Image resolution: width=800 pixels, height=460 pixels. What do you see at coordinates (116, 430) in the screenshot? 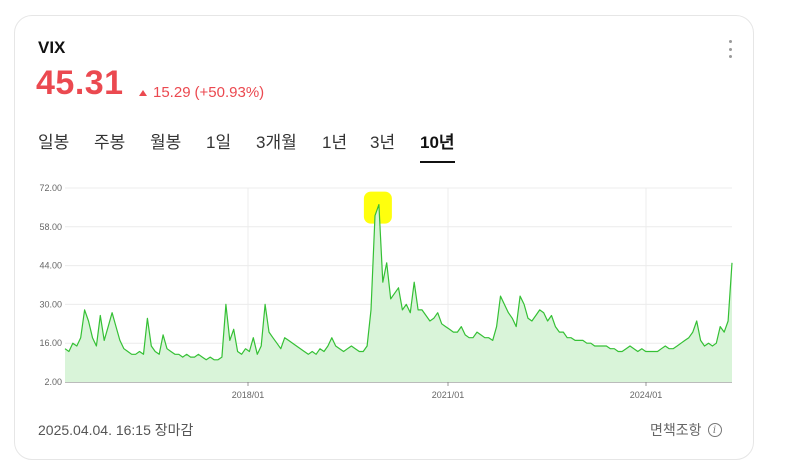
I see `market-timestamp: 2025.04.04. 16:15 장마감` at bounding box center [116, 430].